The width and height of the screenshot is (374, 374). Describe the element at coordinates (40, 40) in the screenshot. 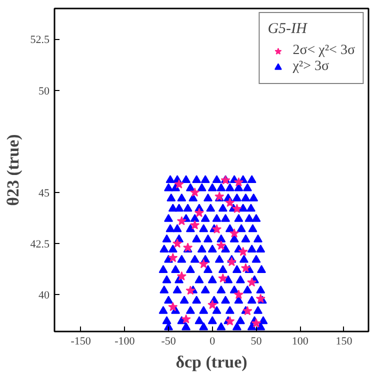

I see `y-tick-label: 52.5` at that location.